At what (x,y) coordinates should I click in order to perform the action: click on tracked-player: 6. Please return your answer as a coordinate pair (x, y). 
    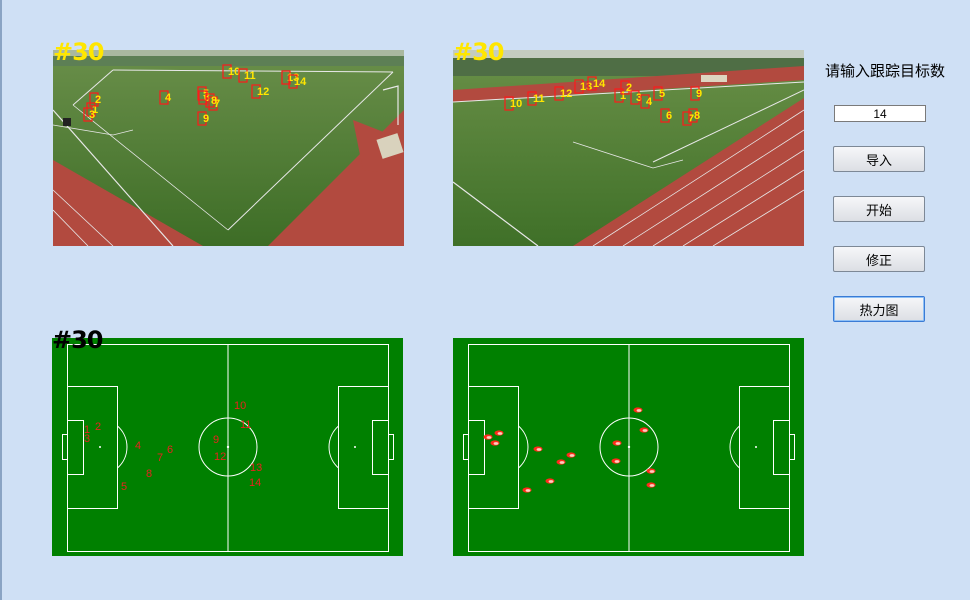
    Looking at the image, I should click on (666, 115).